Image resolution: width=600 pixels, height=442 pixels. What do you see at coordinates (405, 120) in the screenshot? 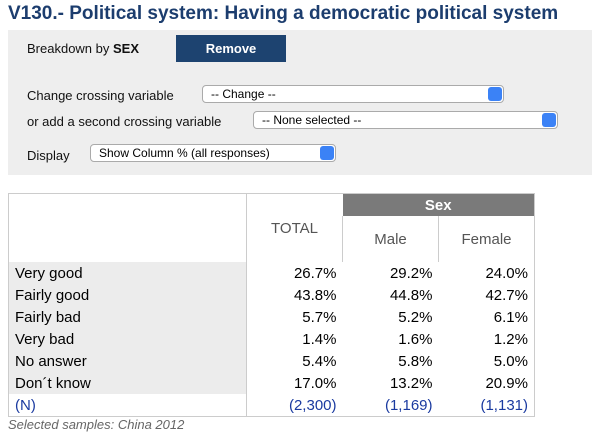
I see `second-crossing-select: -- None selected --` at bounding box center [405, 120].